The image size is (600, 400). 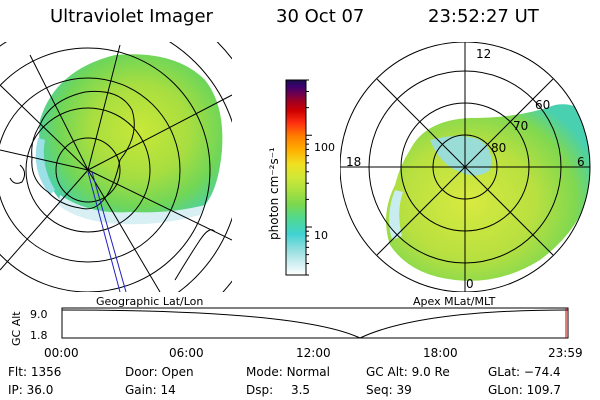 What do you see at coordinates (505, 390) in the screenshot?
I see `glon-label: GLon:` at bounding box center [505, 390].